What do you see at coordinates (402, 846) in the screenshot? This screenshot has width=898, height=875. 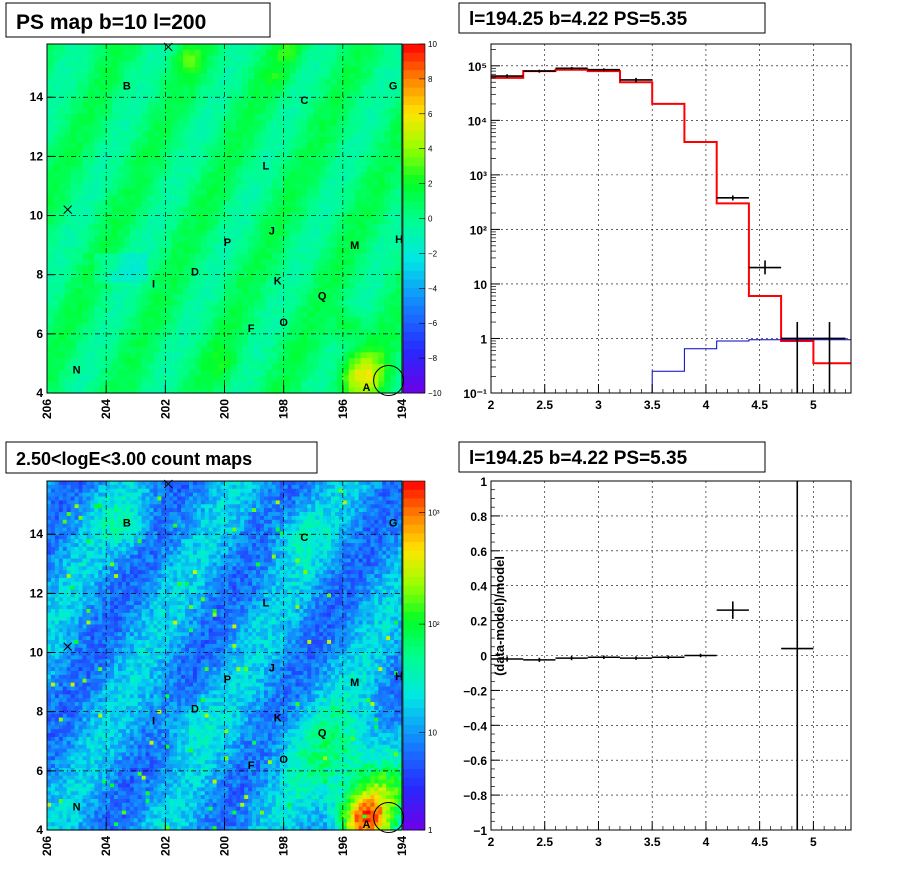 I see `x-tick-label: 194` at bounding box center [402, 846].